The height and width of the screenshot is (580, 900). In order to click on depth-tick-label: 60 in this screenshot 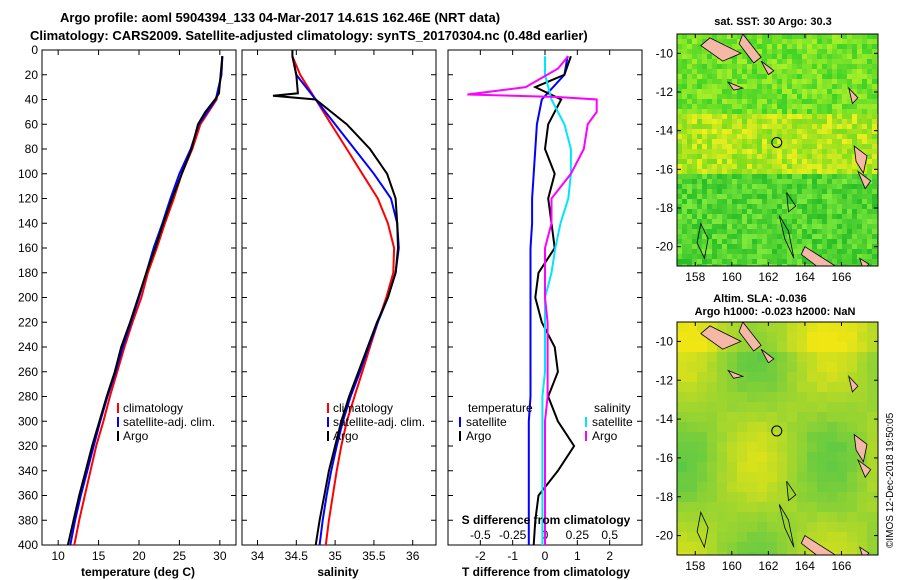, I will do `click(32, 124)`.